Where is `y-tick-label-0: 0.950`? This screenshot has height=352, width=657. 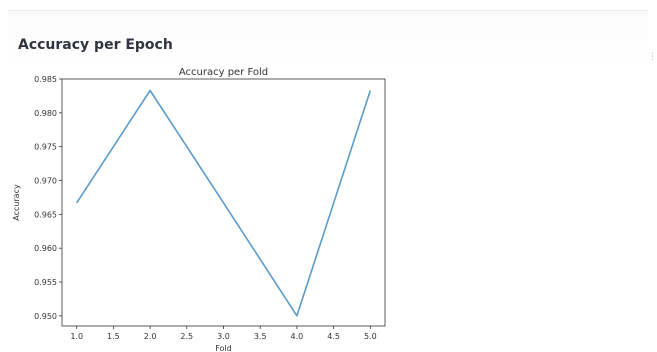 y-tick-label-0: 0.950 is located at coordinates (45, 316).